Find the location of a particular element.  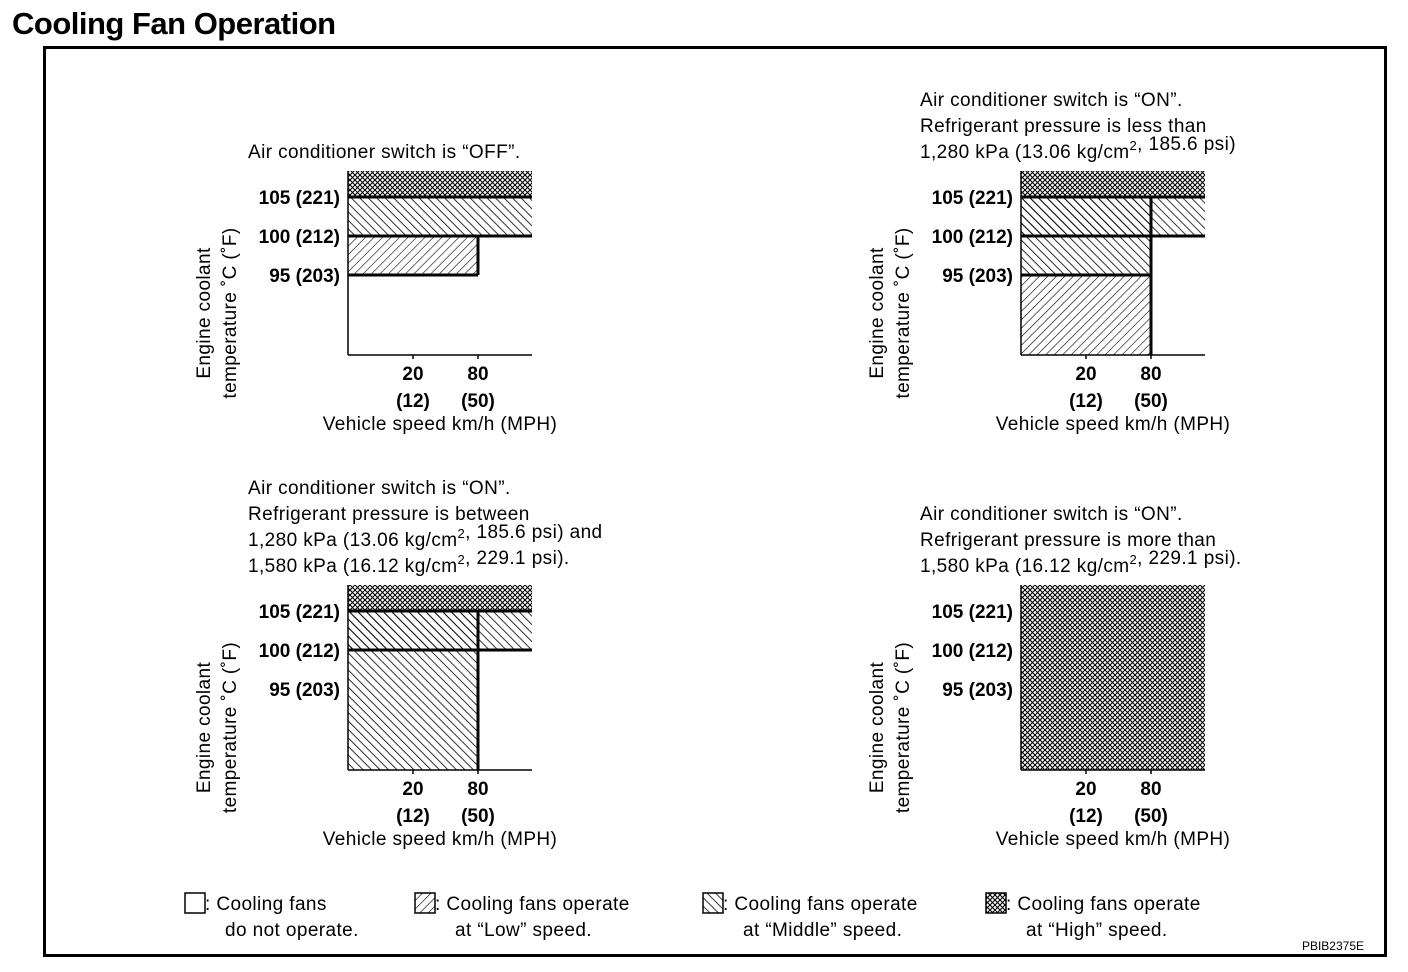

legend-text-line2: at “Middle” speed. is located at coordinates (822, 930).